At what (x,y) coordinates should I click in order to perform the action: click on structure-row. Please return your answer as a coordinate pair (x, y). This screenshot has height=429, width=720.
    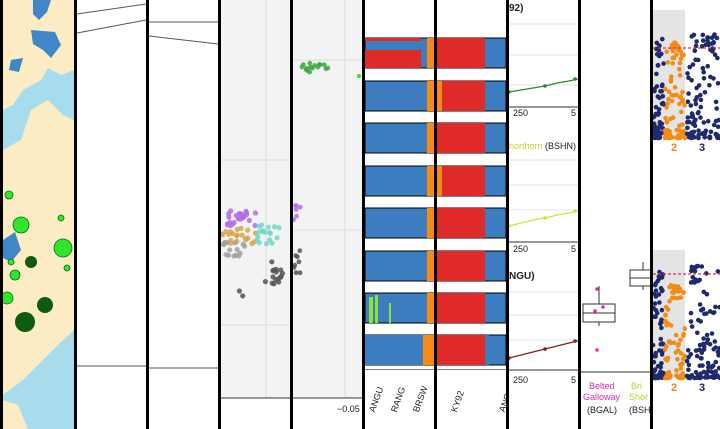
    Looking at the image, I should click on (471, 181).